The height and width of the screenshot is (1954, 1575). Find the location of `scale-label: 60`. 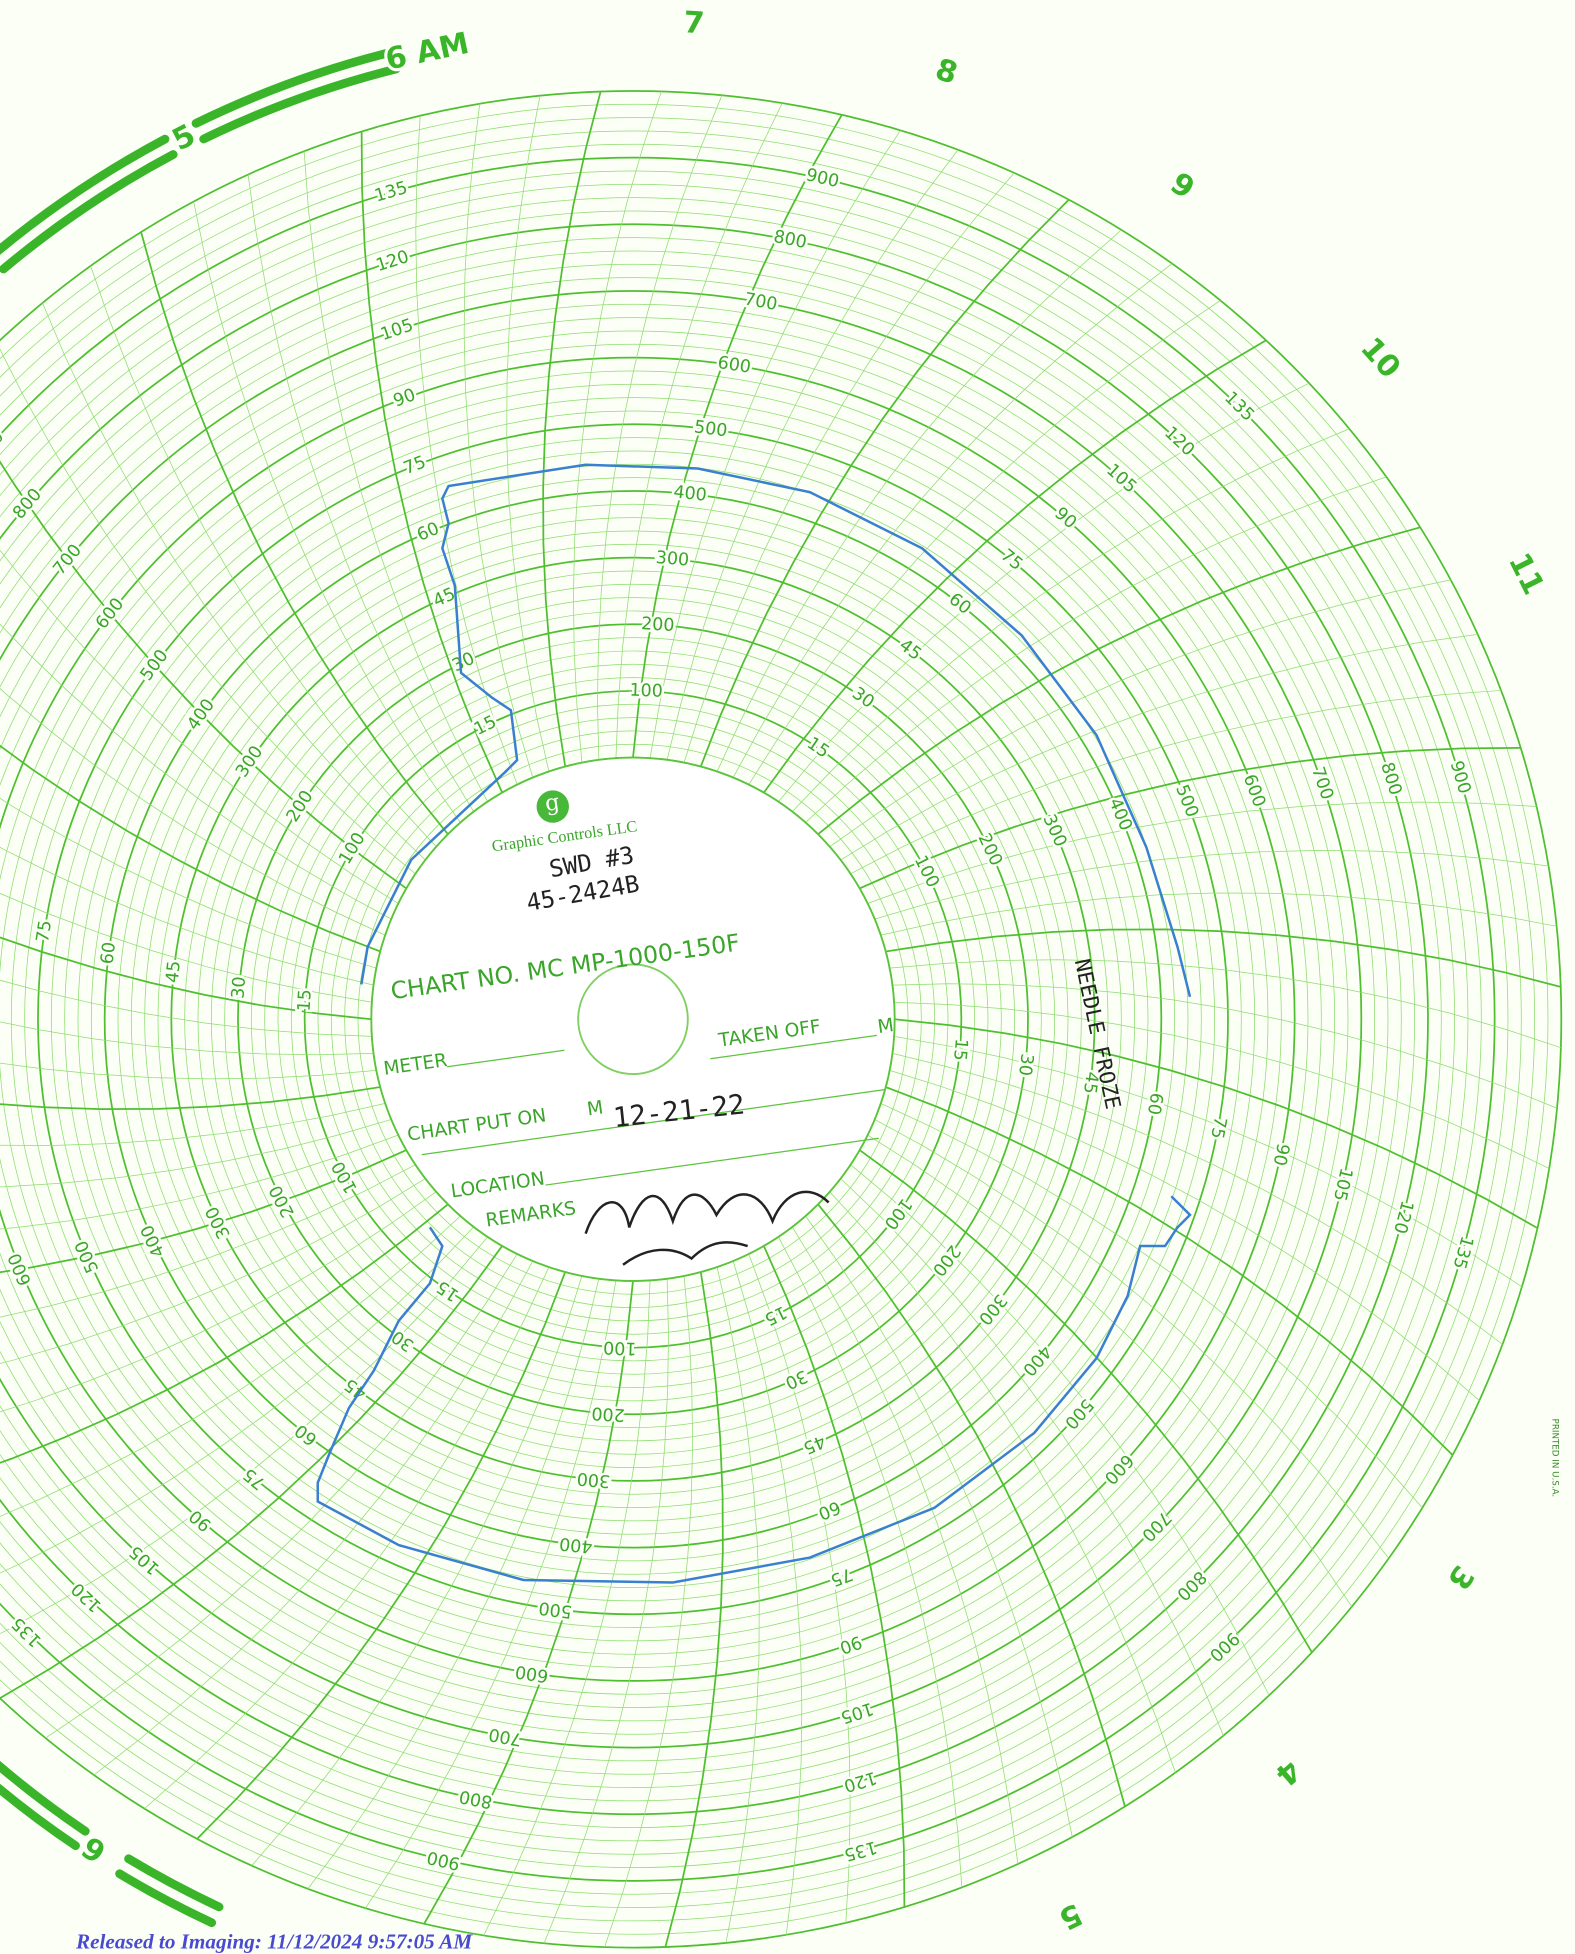

scale-label: 60 is located at coordinates (109, 953).